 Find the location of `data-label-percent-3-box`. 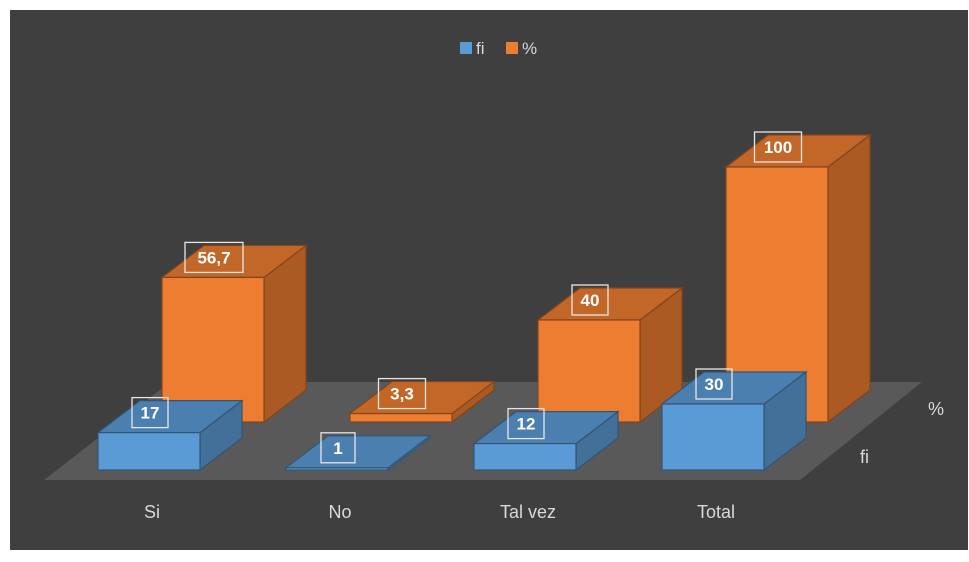

data-label-percent-3-box is located at coordinates (778, 147).